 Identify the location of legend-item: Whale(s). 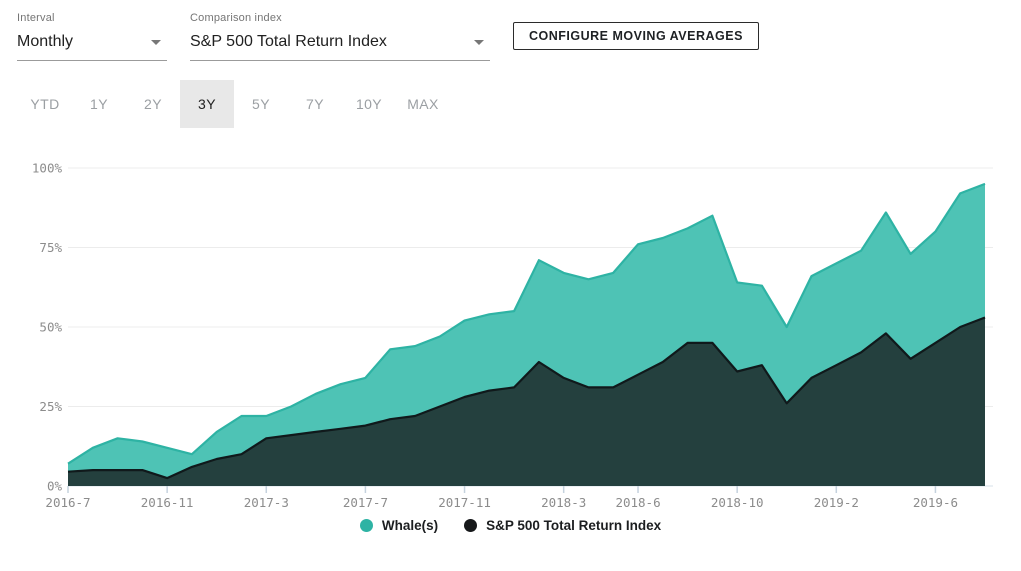
(399, 525).